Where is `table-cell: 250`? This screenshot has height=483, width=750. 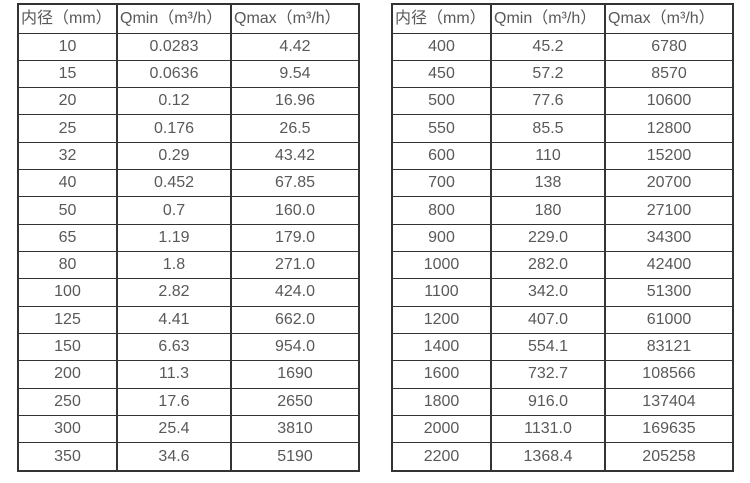 table-cell: 250 is located at coordinates (67, 401).